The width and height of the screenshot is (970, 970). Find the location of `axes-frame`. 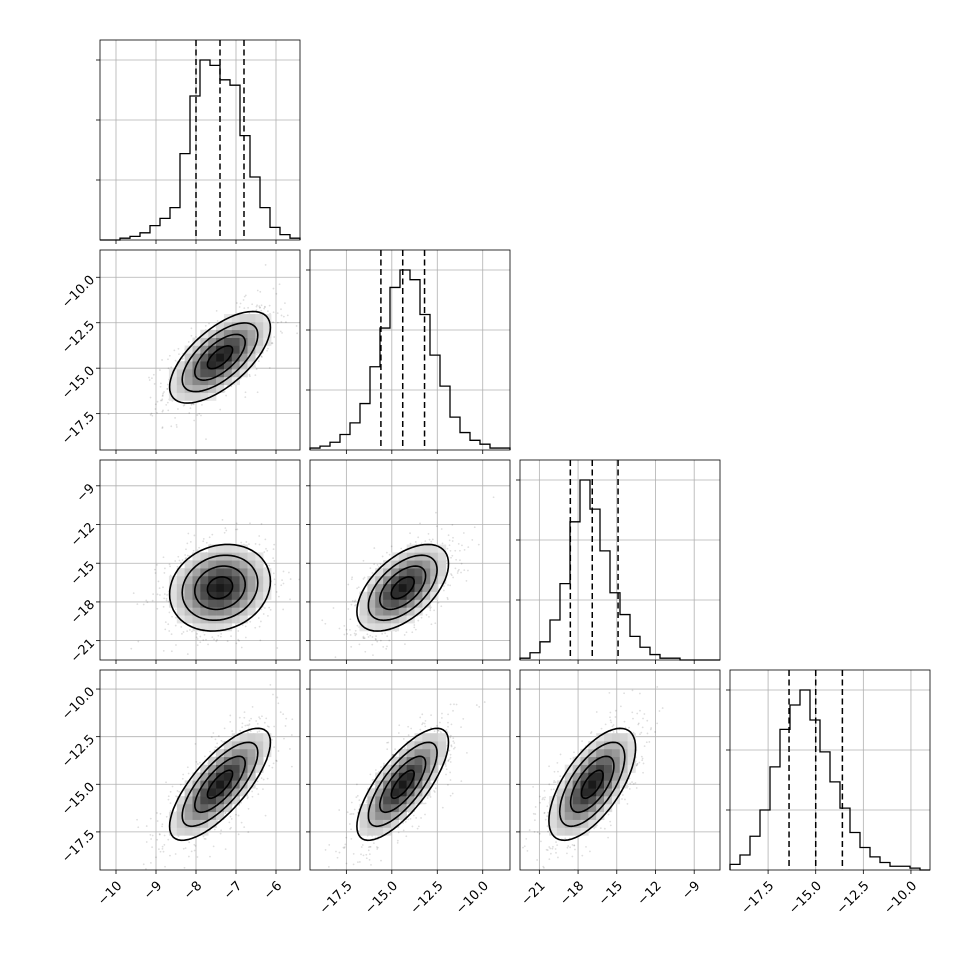

axes-frame is located at coordinates (200, 560).